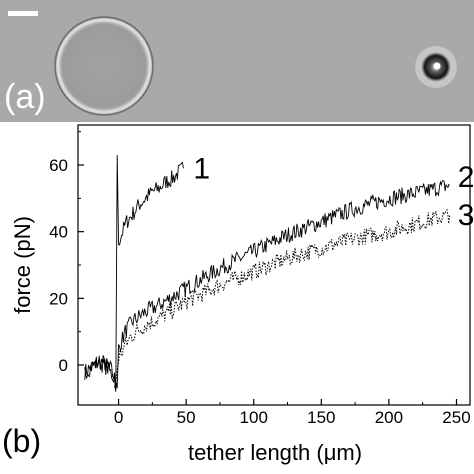 The image size is (474, 474). What do you see at coordinates (456, 417) in the screenshot?
I see `x-tick-label: 250` at bounding box center [456, 417].